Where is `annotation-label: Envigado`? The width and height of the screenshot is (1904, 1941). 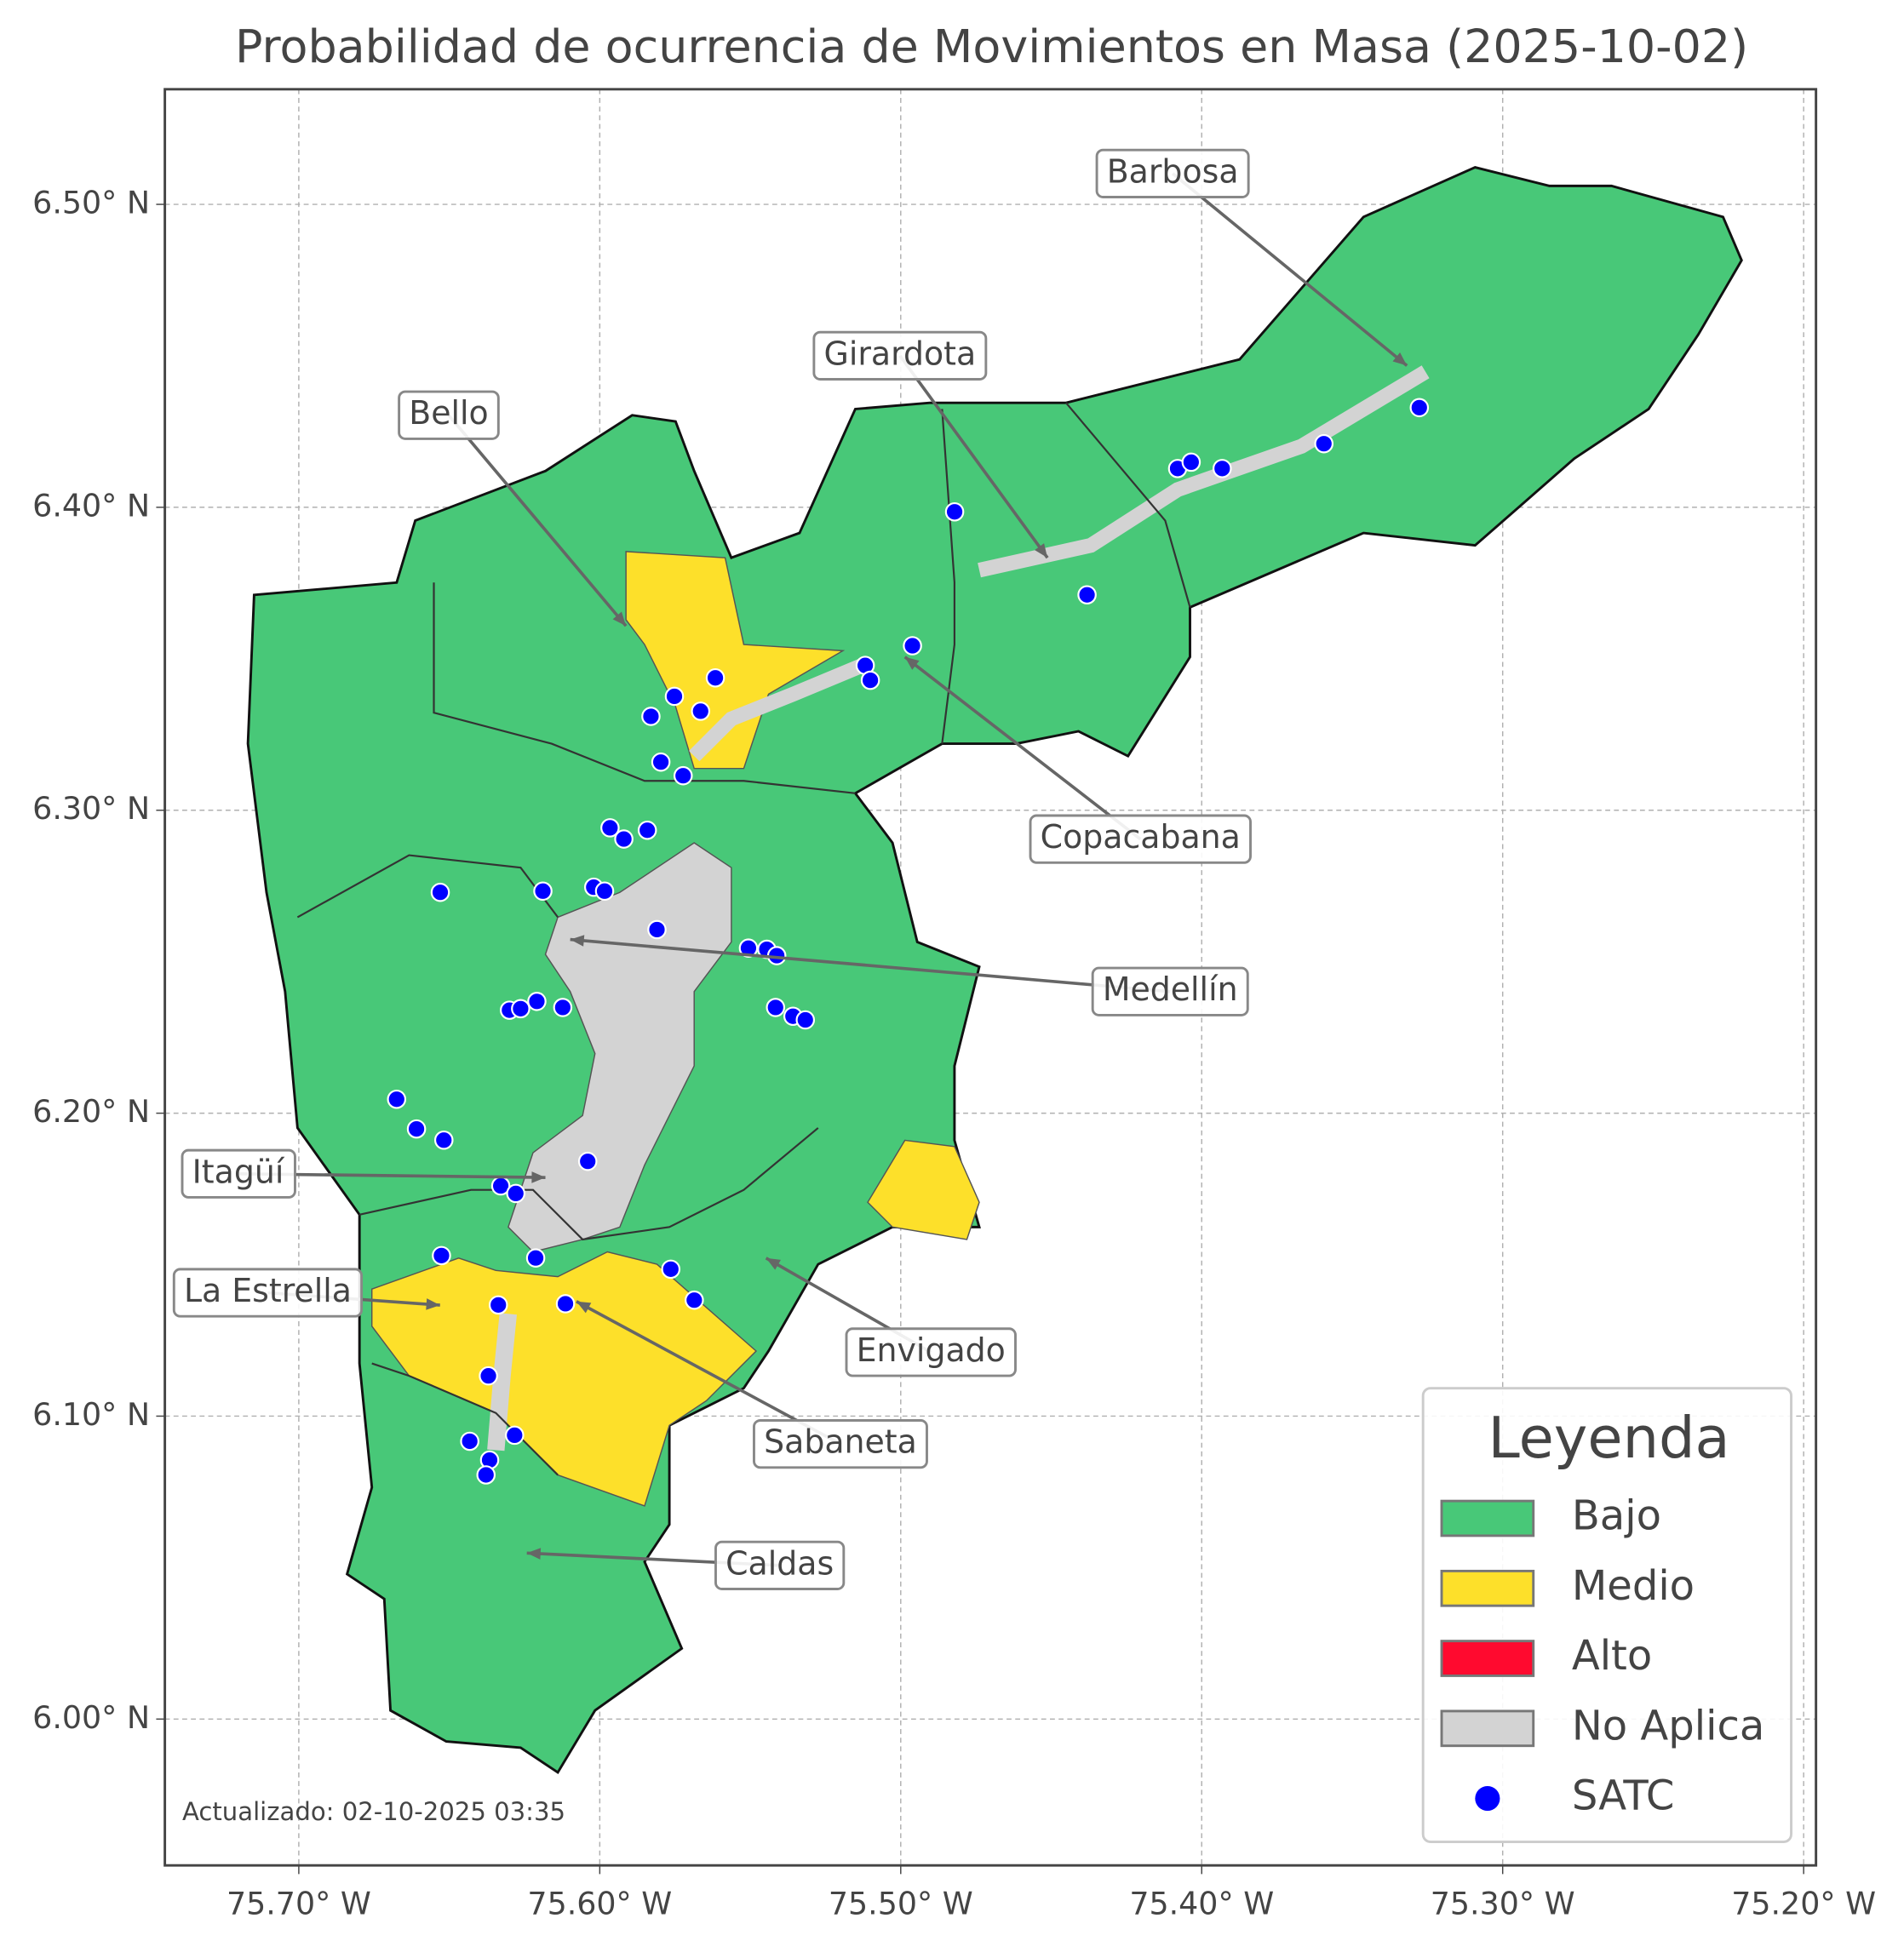 annotation-label: Envigado is located at coordinates (932, 1350).